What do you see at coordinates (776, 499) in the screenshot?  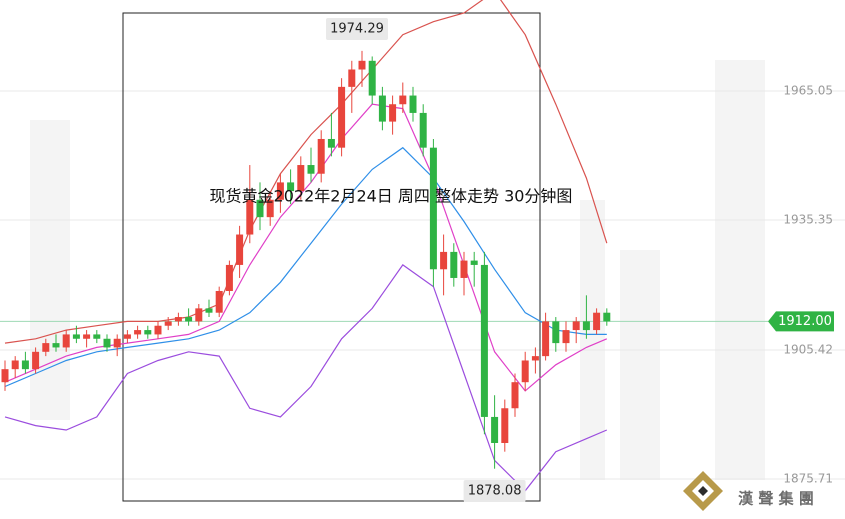 I see `watermark: 漢 聲 集 團` at bounding box center [776, 499].